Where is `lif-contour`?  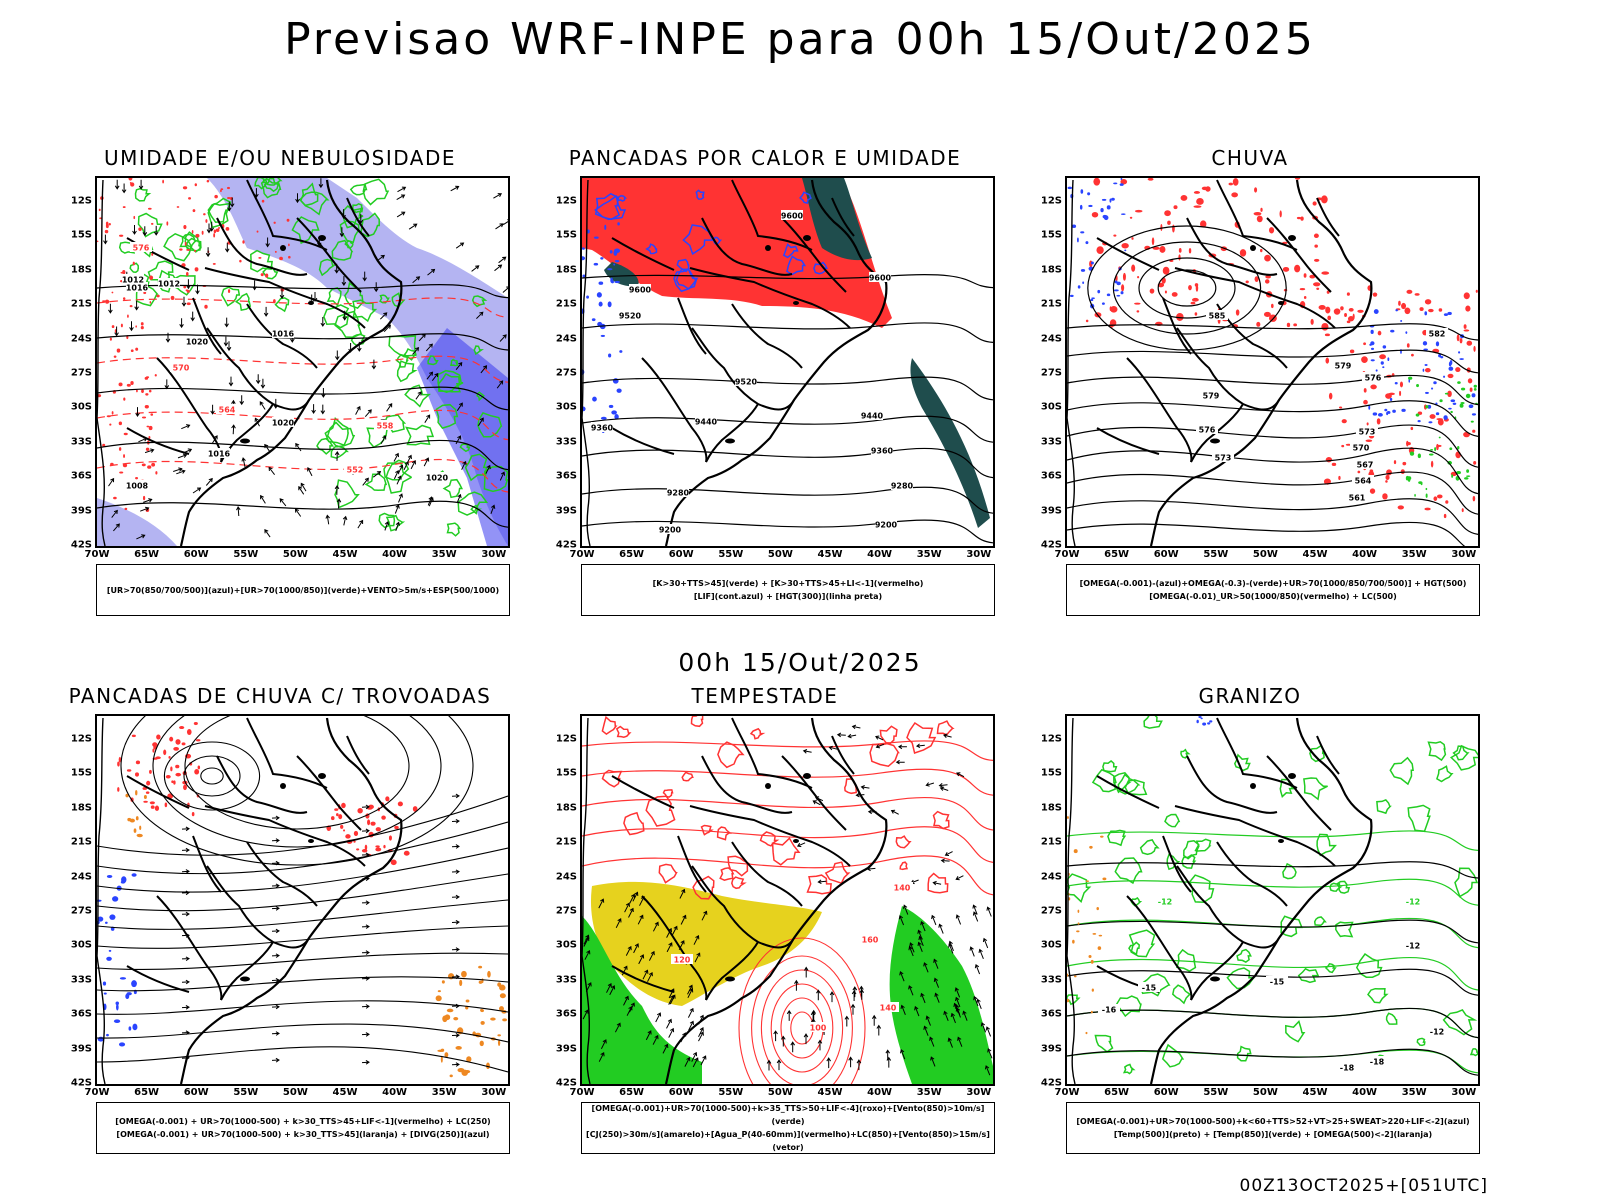 lif-contour is located at coordinates (700, 194).